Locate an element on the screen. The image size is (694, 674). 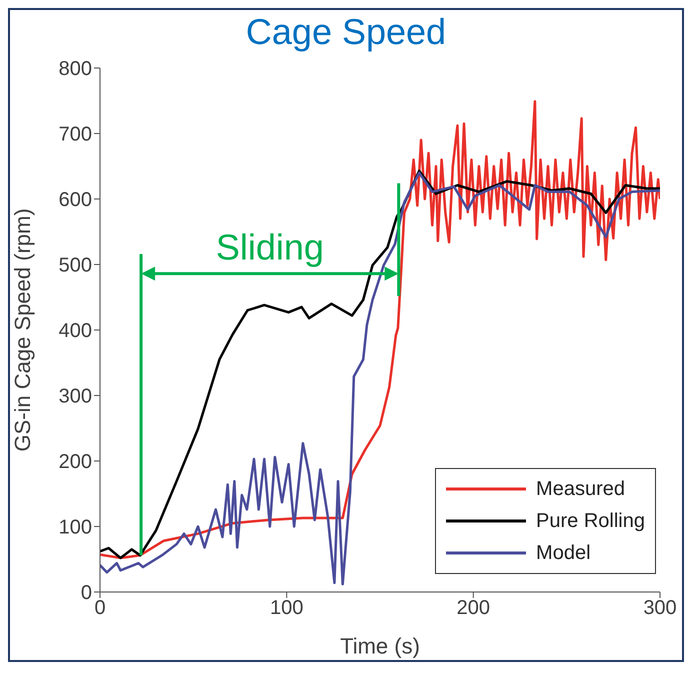
x-tick-label: 300 is located at coordinates (660, 608).